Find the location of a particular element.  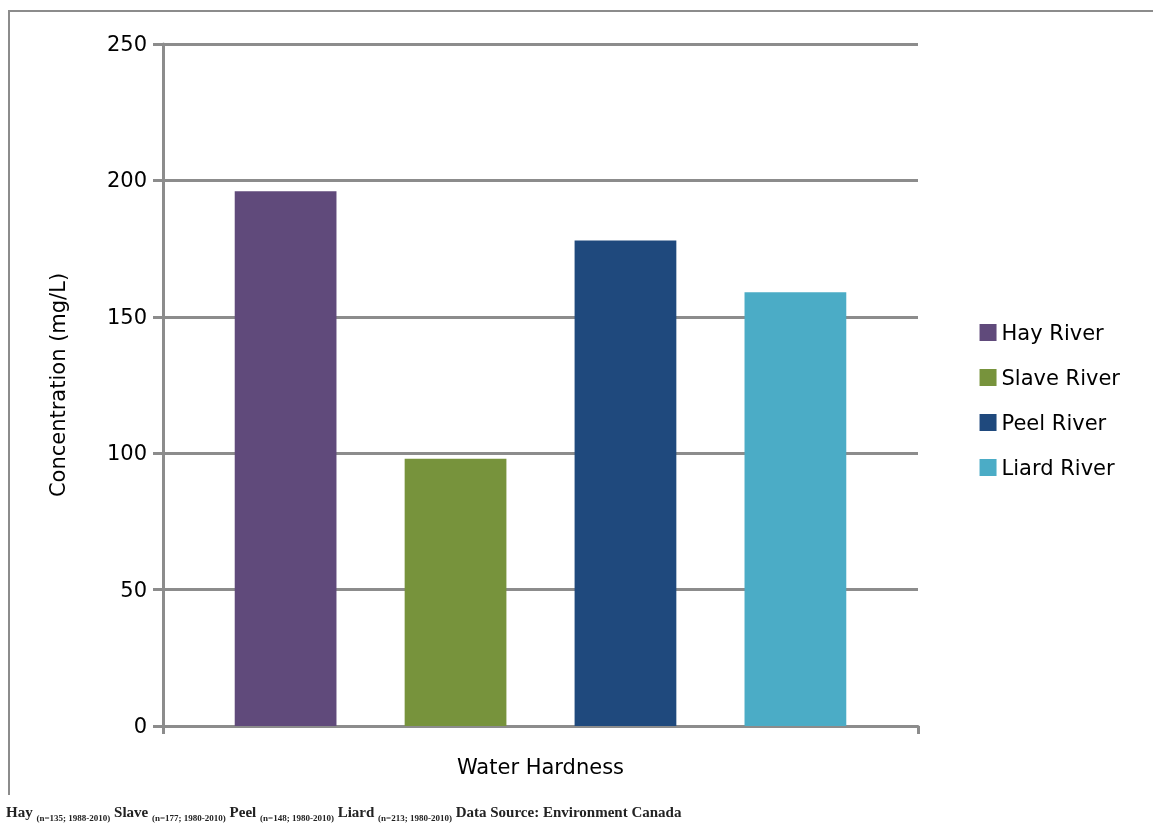

legend-label: Liard River is located at coordinates (1058, 467).